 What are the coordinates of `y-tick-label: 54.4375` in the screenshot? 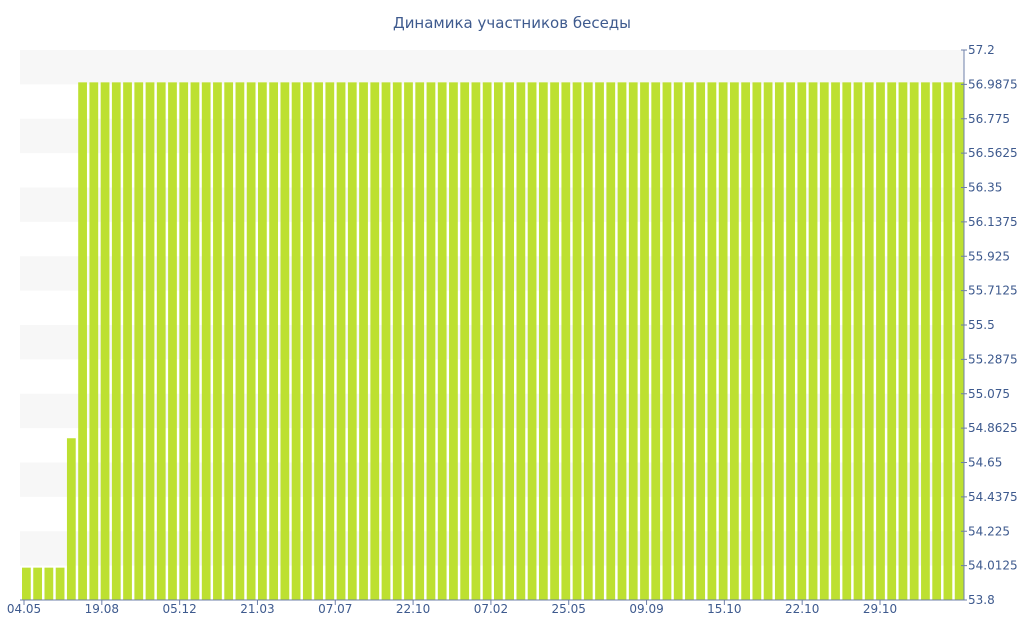 It's located at (993, 497).